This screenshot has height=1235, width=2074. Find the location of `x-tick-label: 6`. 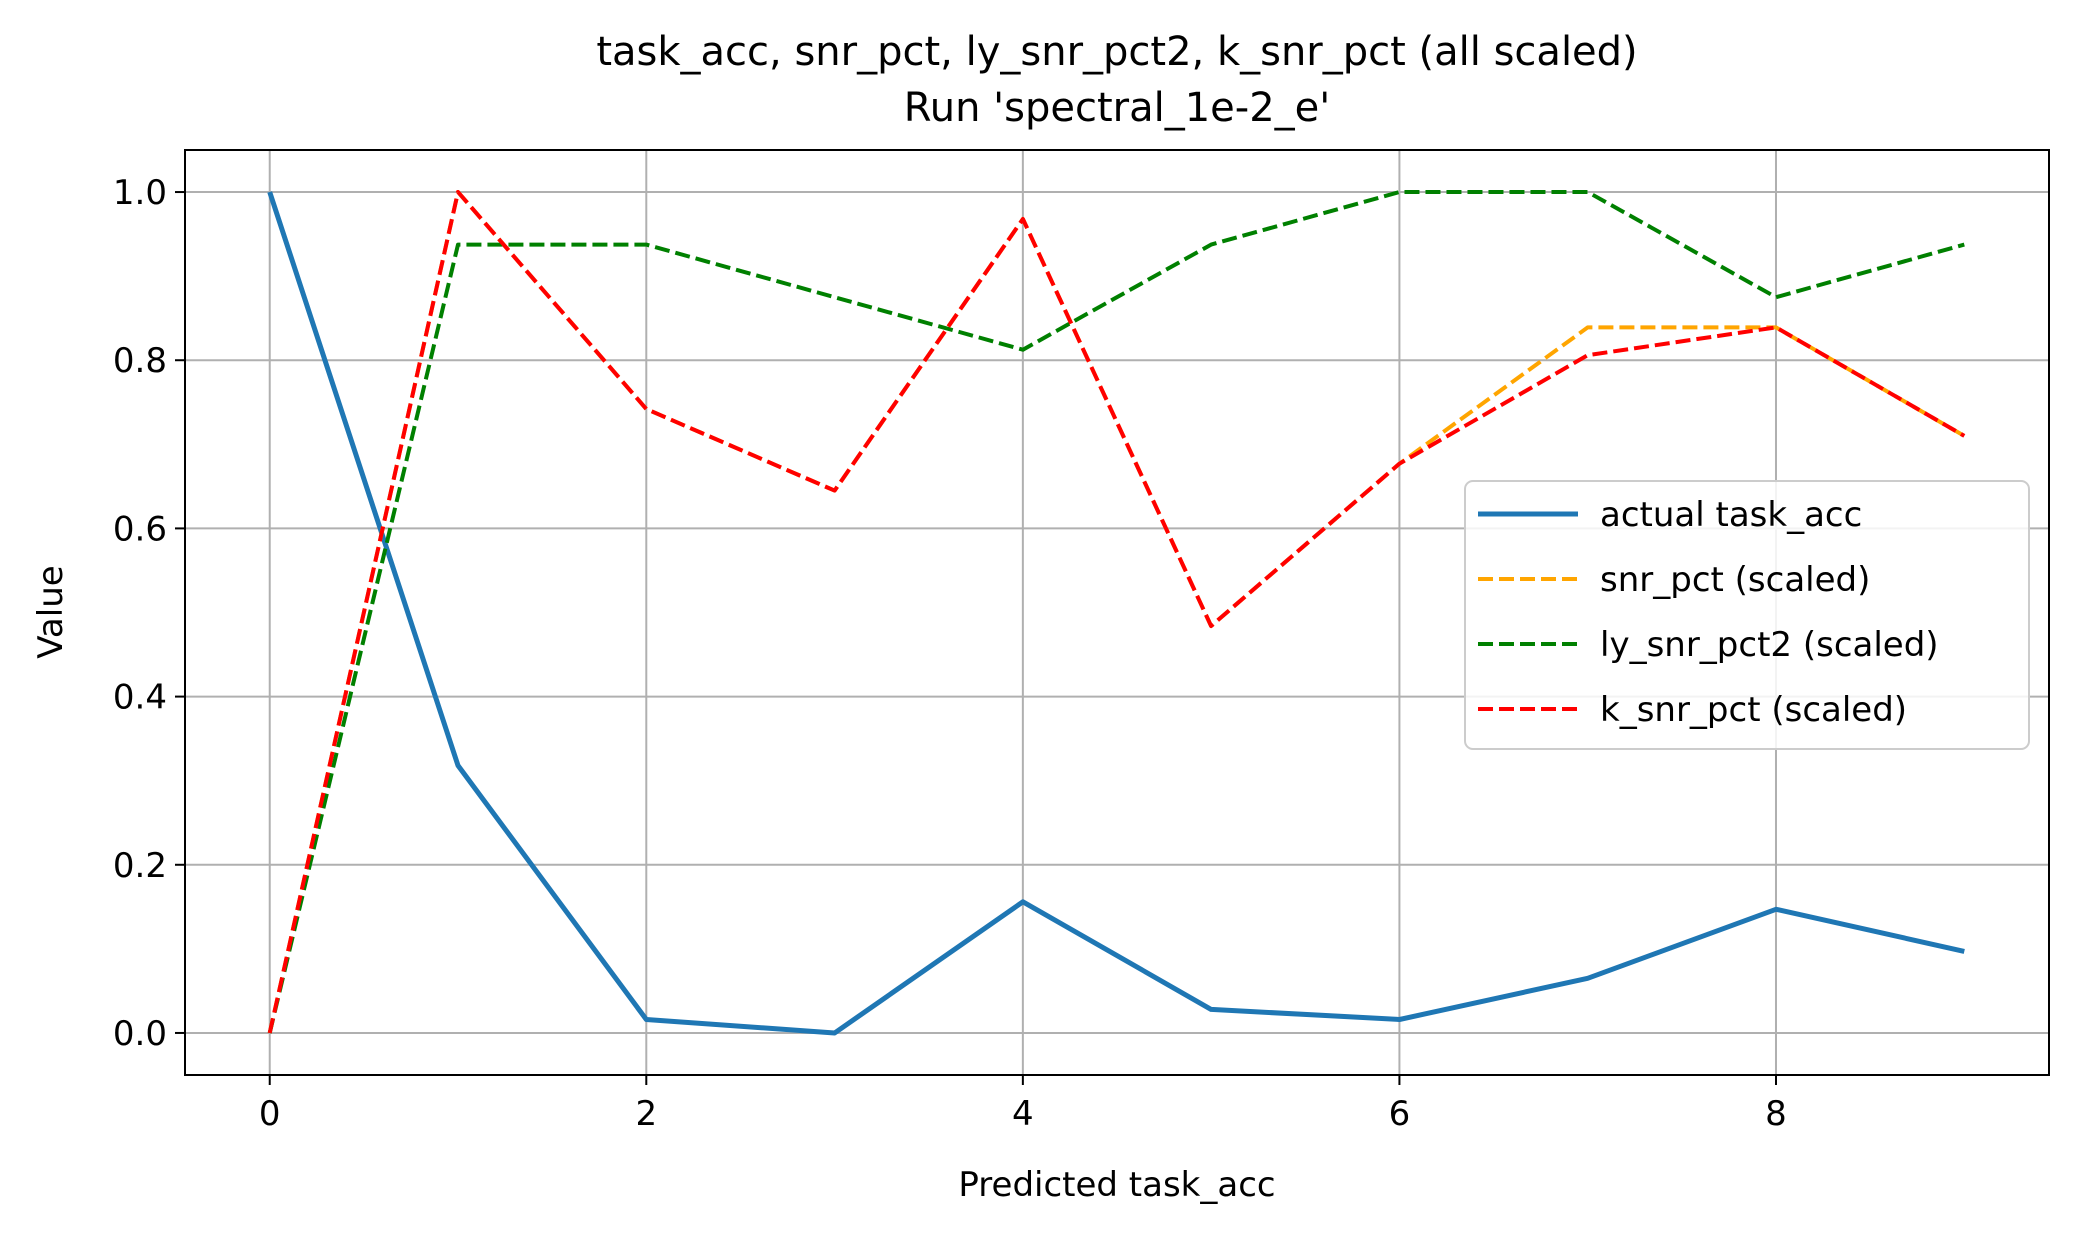

x-tick-label: 6 is located at coordinates (1400, 1114).